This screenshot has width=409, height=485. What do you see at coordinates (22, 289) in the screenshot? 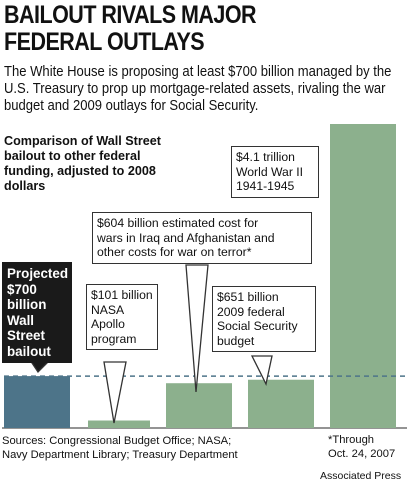
I see `bar-label-bailout-line: $700` at bounding box center [22, 289].